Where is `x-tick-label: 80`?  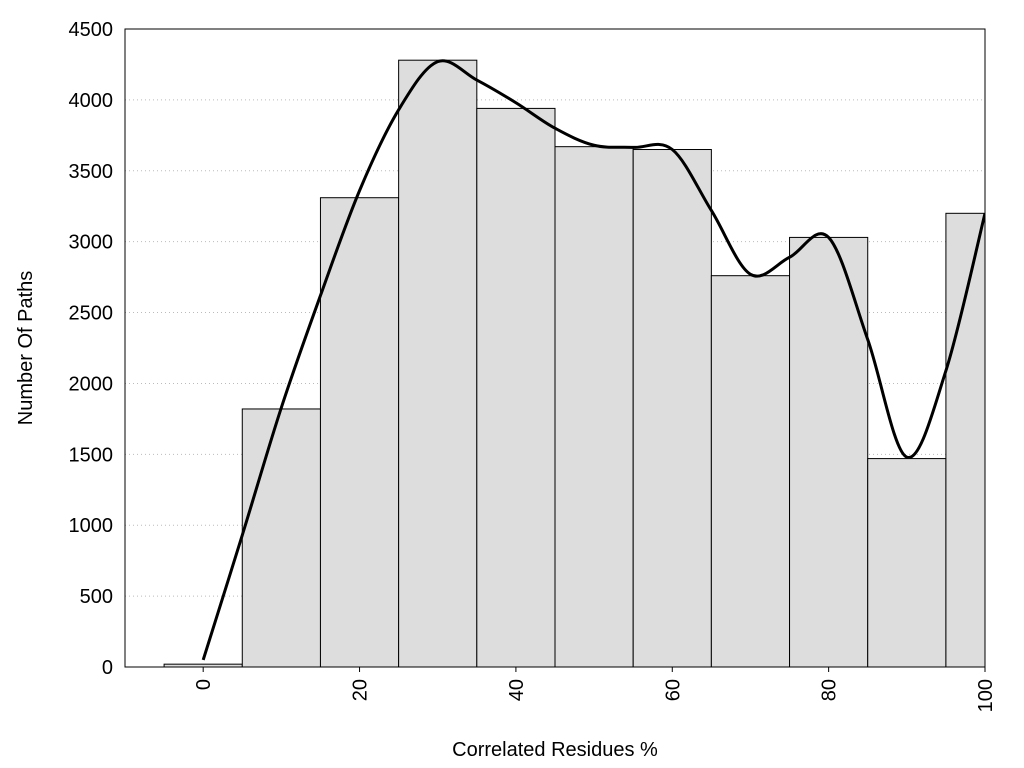 x-tick-label: 80 is located at coordinates (830, 690).